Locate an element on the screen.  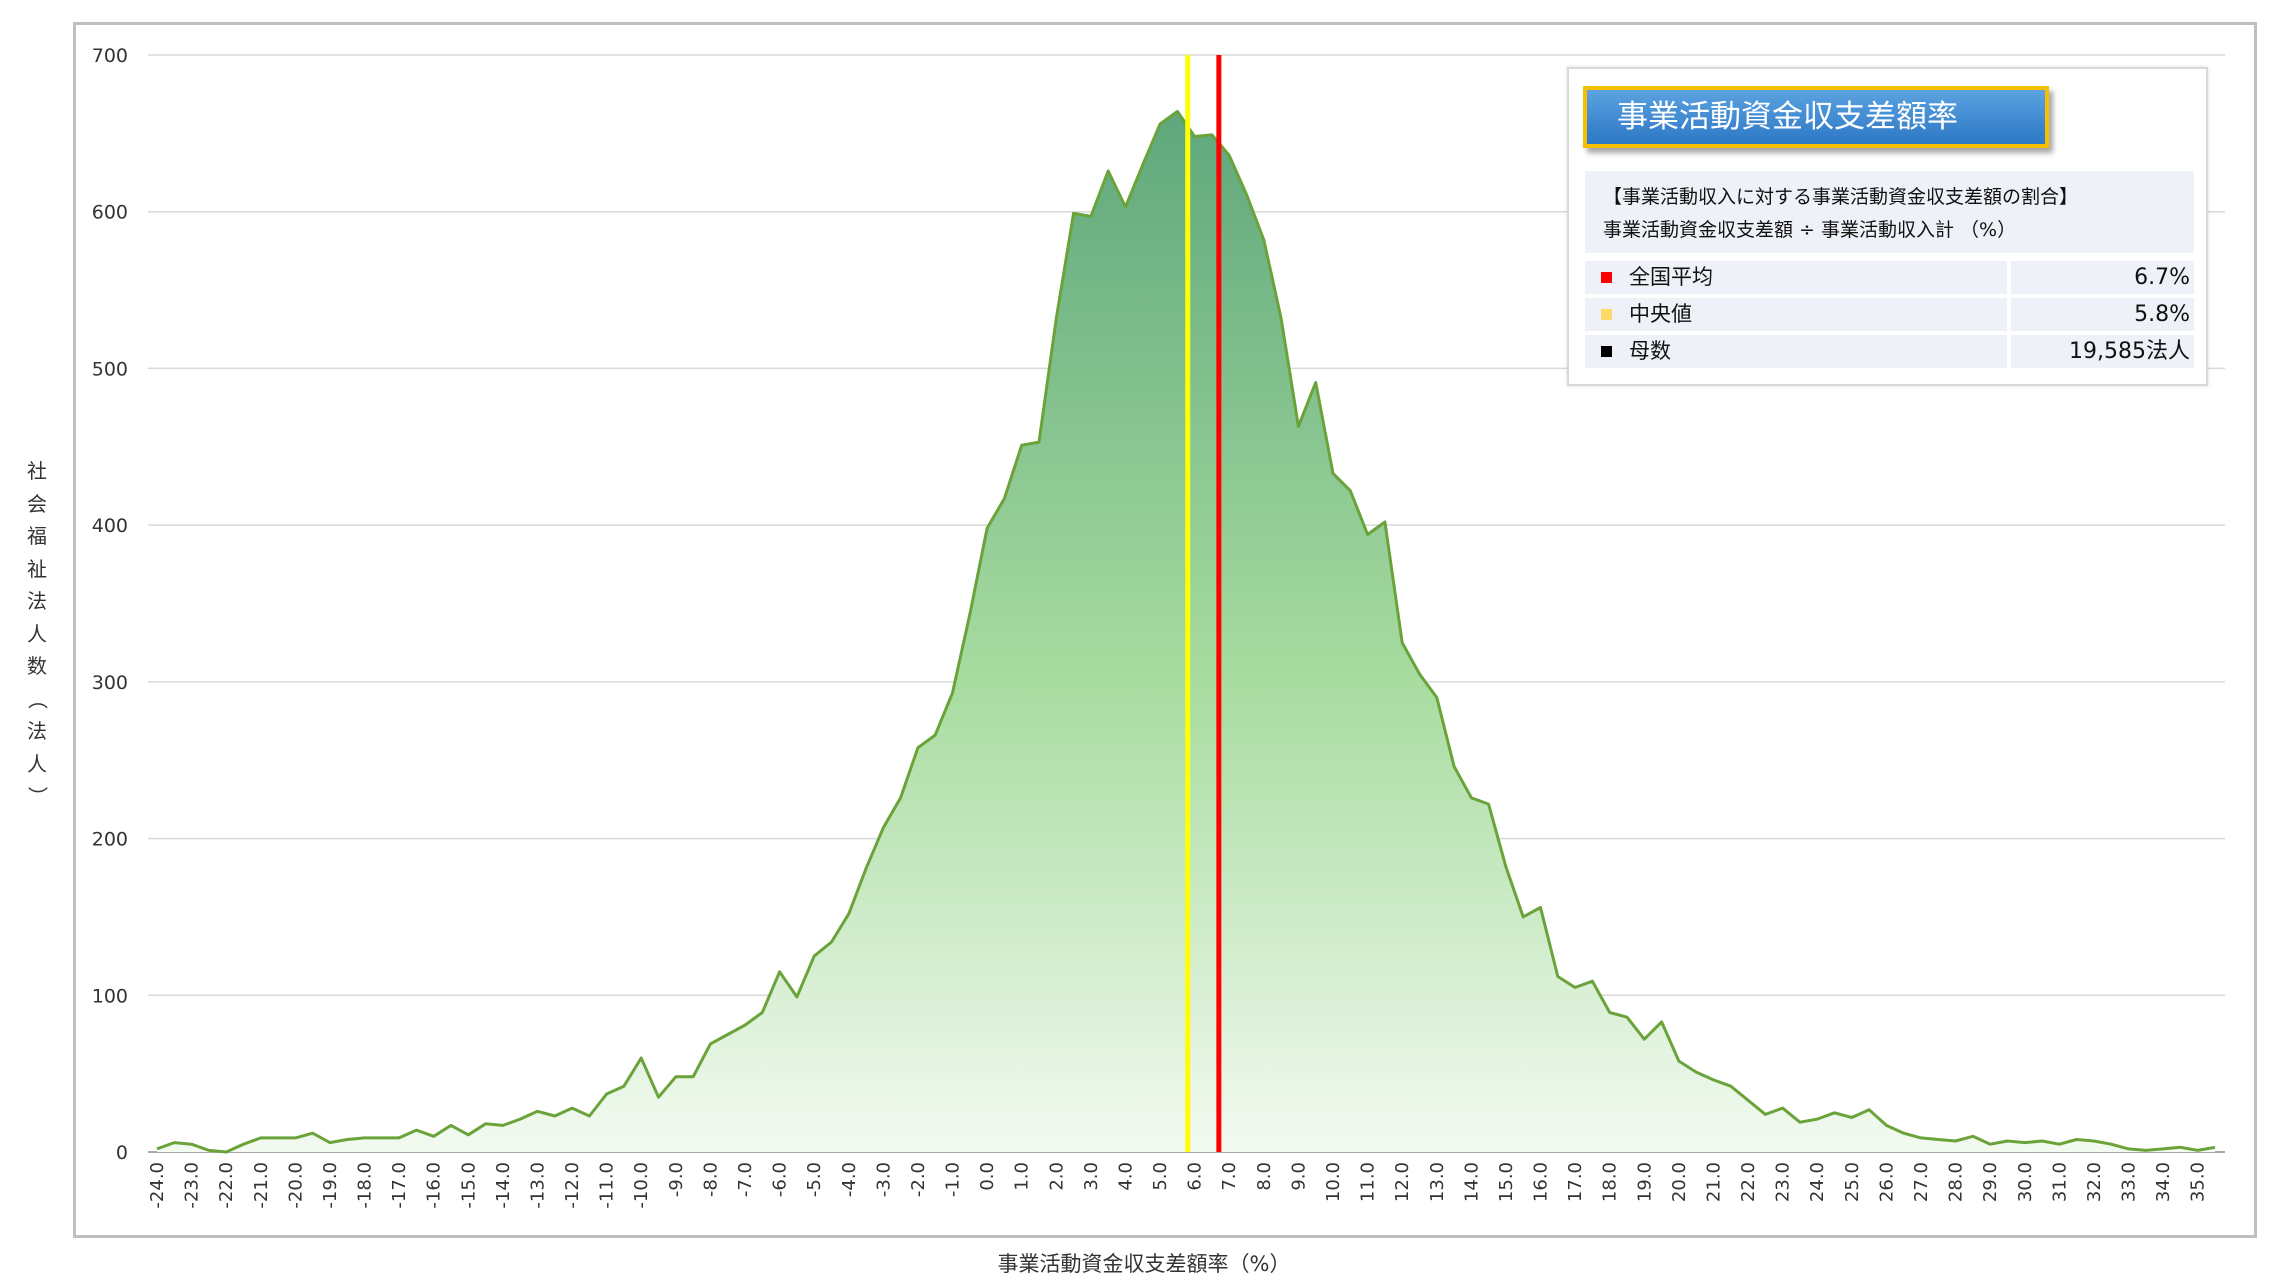
stat-row-count: 母数 19,585法人 is located at coordinates (1889, 351).